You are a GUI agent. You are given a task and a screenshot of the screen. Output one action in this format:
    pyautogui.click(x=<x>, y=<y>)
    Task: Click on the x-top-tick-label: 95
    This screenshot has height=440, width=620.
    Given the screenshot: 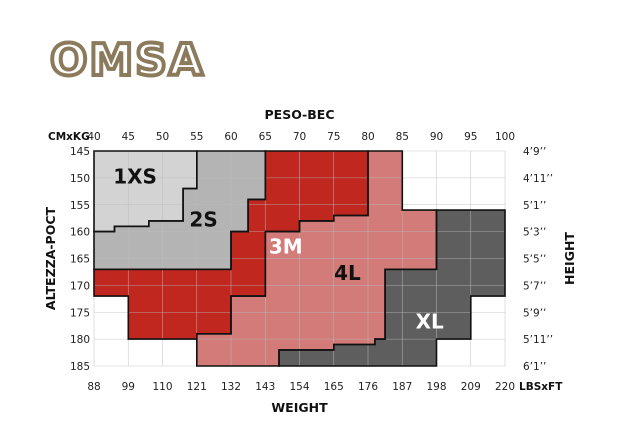 What is the action you would take?
    pyautogui.click(x=470, y=137)
    